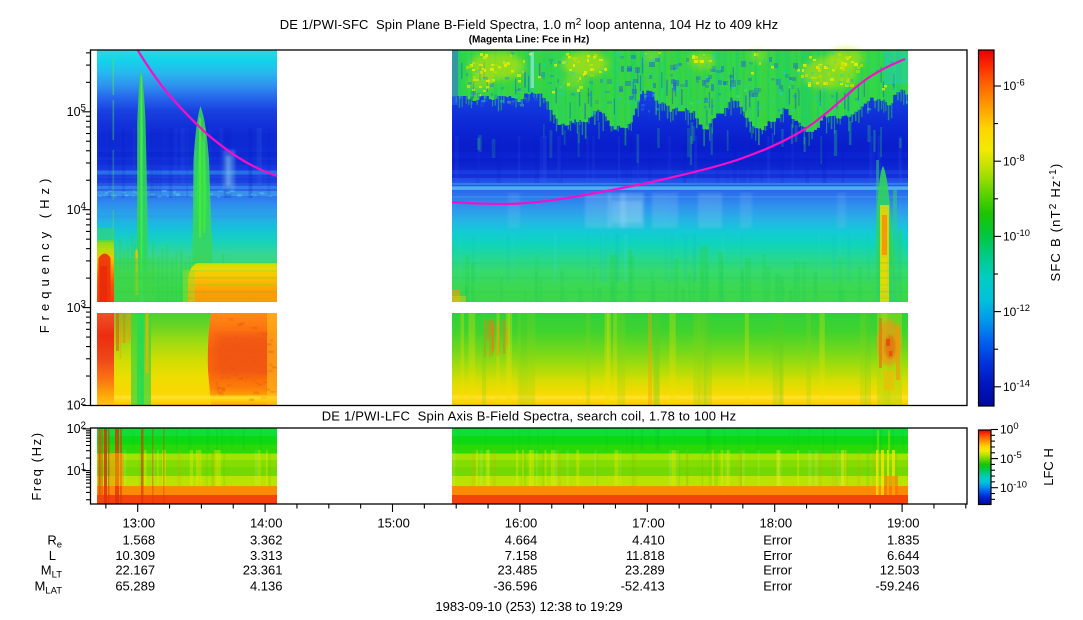 This screenshot has height=620, width=1083. I want to click on svg-text: 4.136, so click(266, 585).